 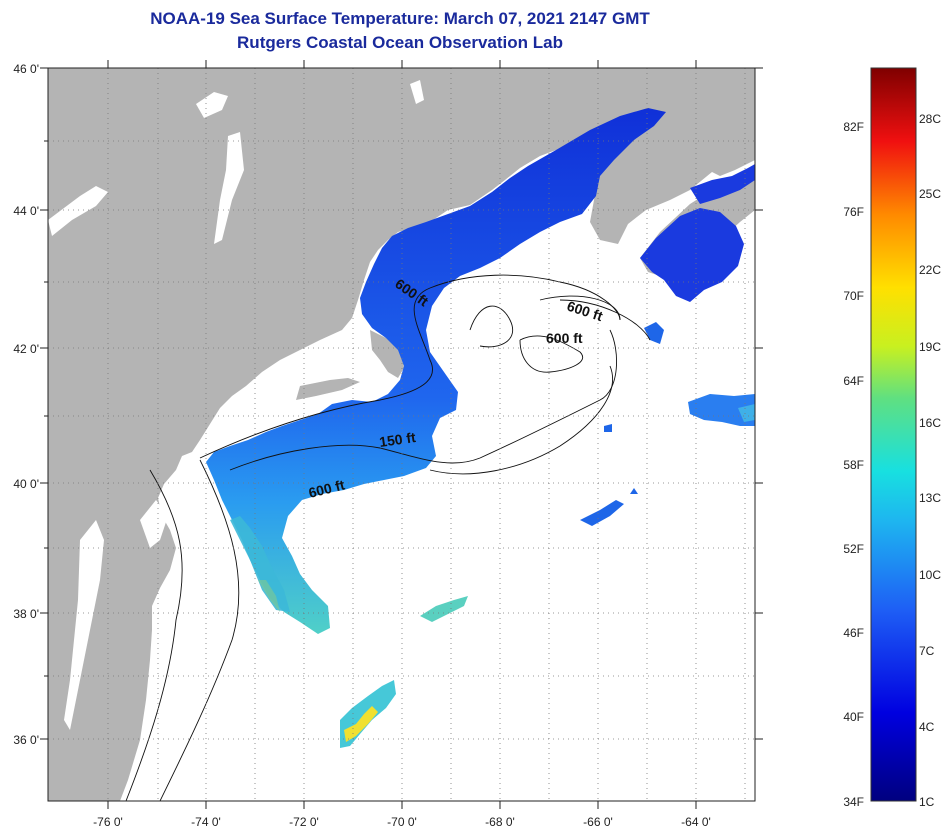 What do you see at coordinates (564, 338) in the screenshot?
I see `contour-label: 600 ft` at bounding box center [564, 338].